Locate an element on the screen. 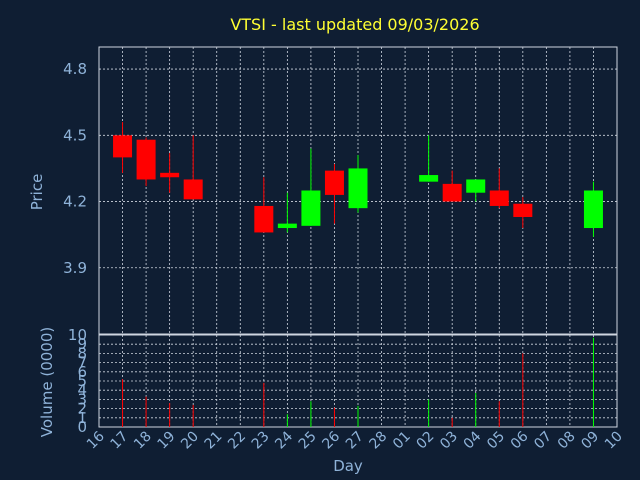  x-tick-label: 23 is located at coordinates (261, 441).